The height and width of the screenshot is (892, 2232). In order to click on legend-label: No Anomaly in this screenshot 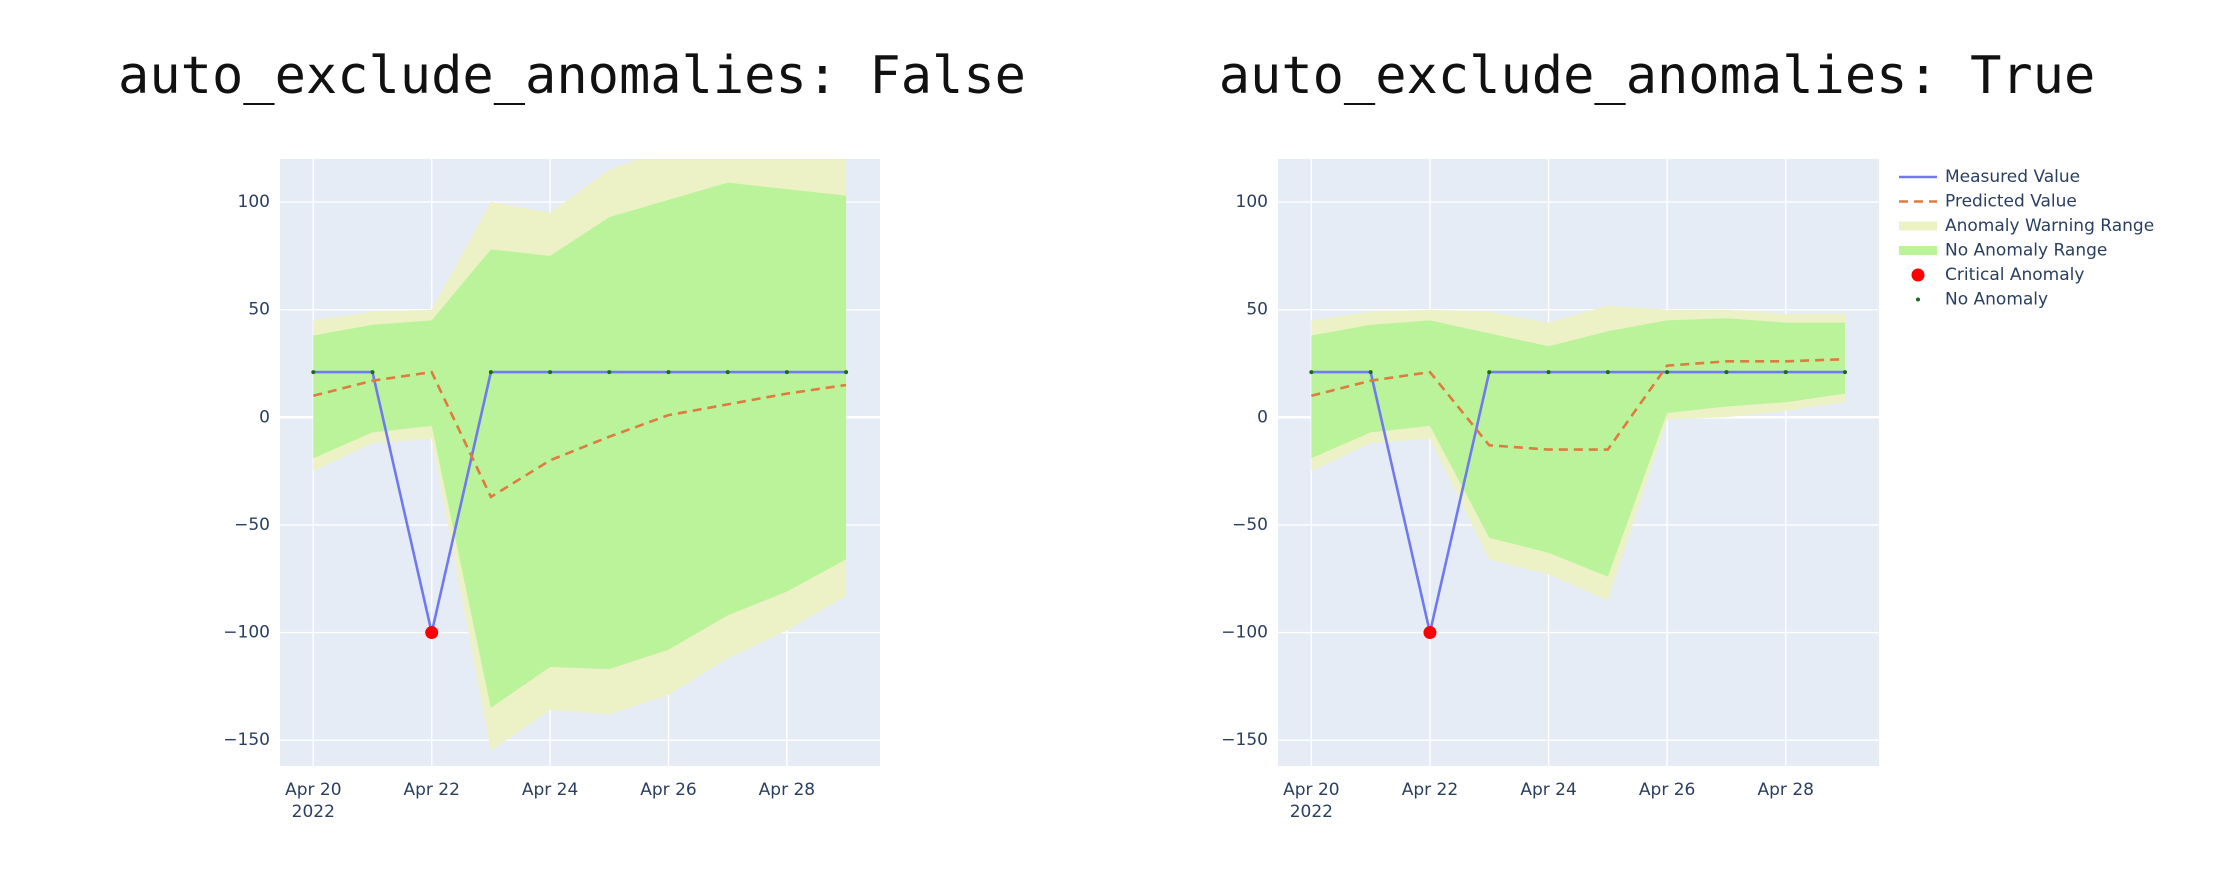, I will do `click(1996, 300)`.